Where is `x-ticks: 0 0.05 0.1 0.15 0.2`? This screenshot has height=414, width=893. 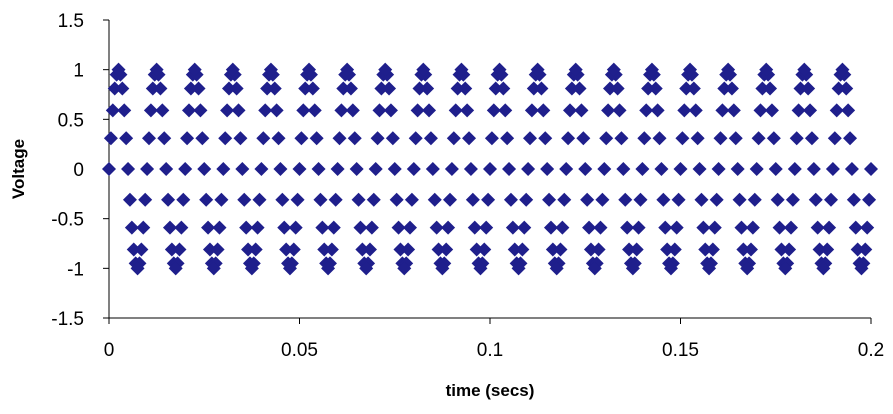
x-ticks: 0 0.05 0.1 0.15 0.2 is located at coordinates (494, 339).